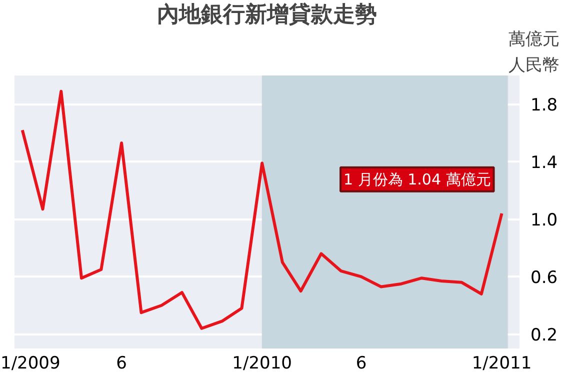 Image resolution: width=574 pixels, height=378 pixels. Describe the element at coordinates (502, 364) in the screenshot. I see `x-tick-label: 1/2011` at that location.